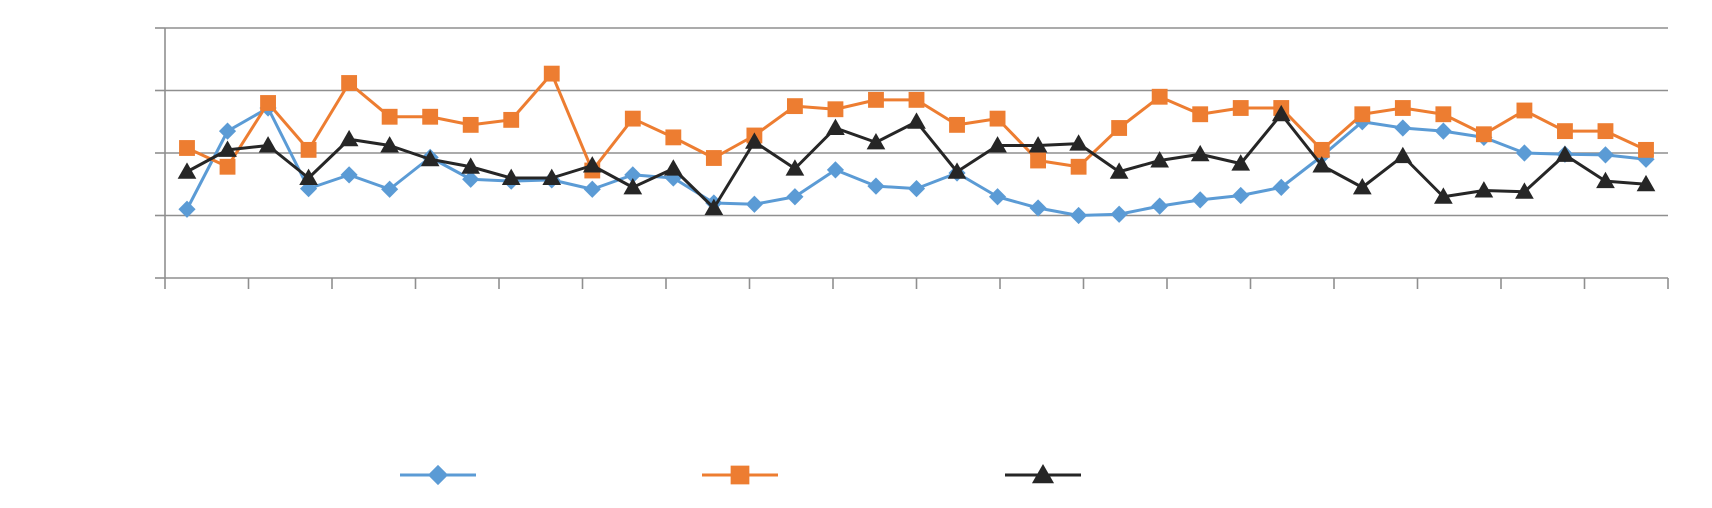  I want to click on legend, so click(740, 474).